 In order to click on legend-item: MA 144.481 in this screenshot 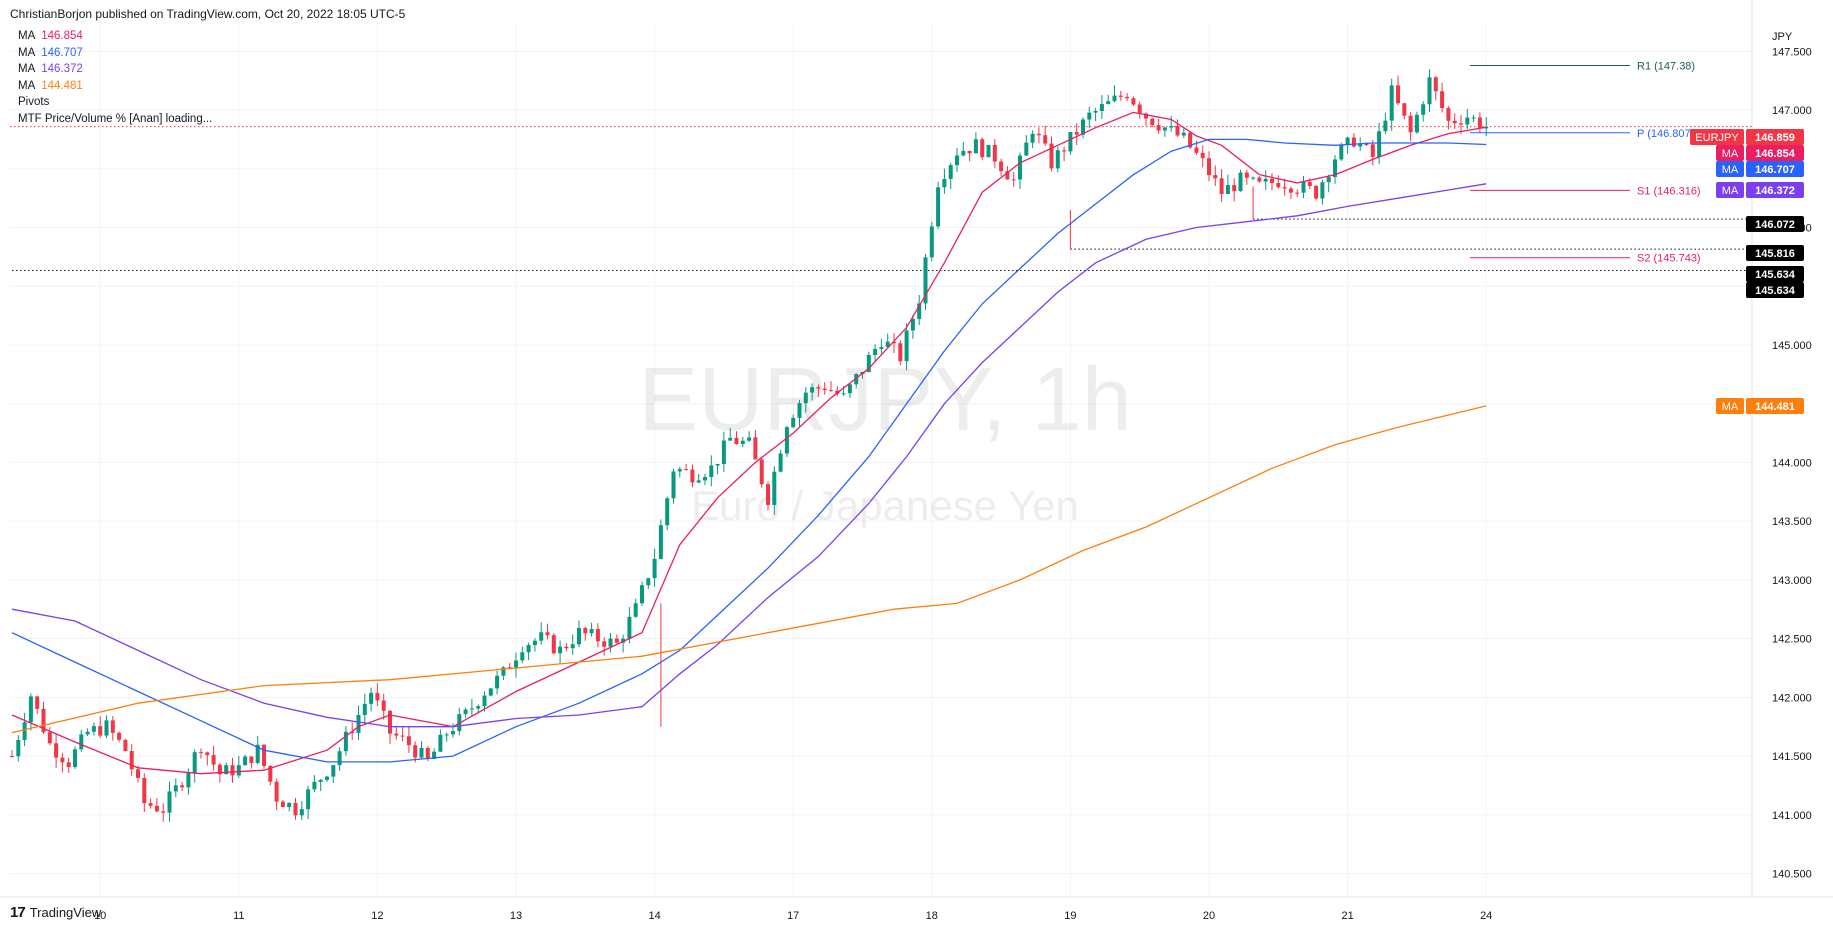, I will do `click(50, 86)`.